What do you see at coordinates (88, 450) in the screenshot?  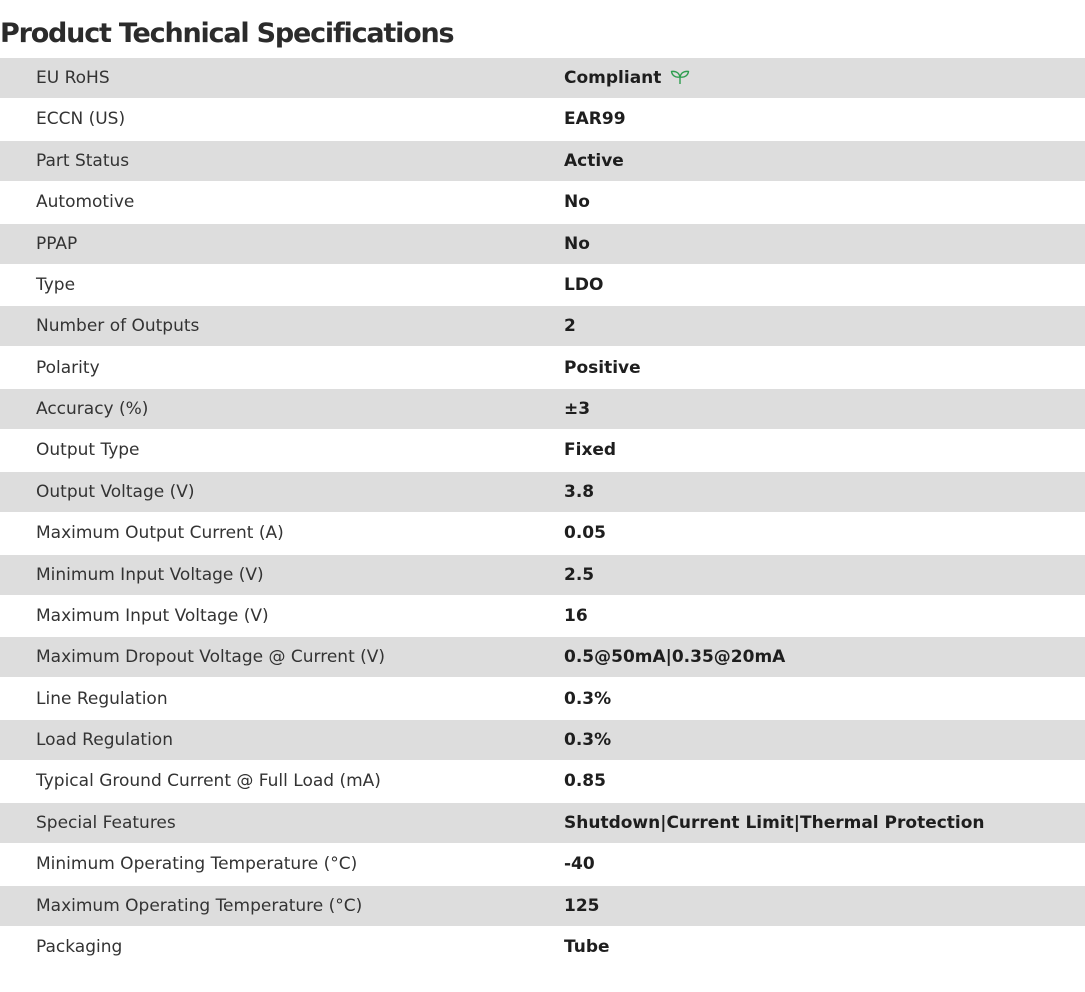 I see `spec-label: Output Type` at bounding box center [88, 450].